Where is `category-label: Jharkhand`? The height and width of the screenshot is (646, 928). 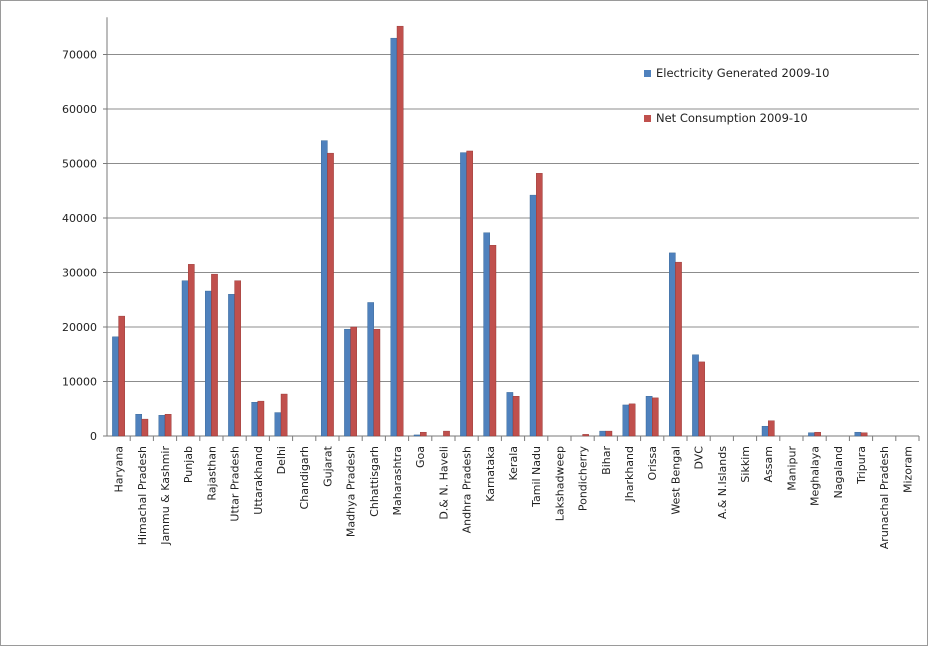
category-label: Jharkhand is located at coordinates (629, 474).